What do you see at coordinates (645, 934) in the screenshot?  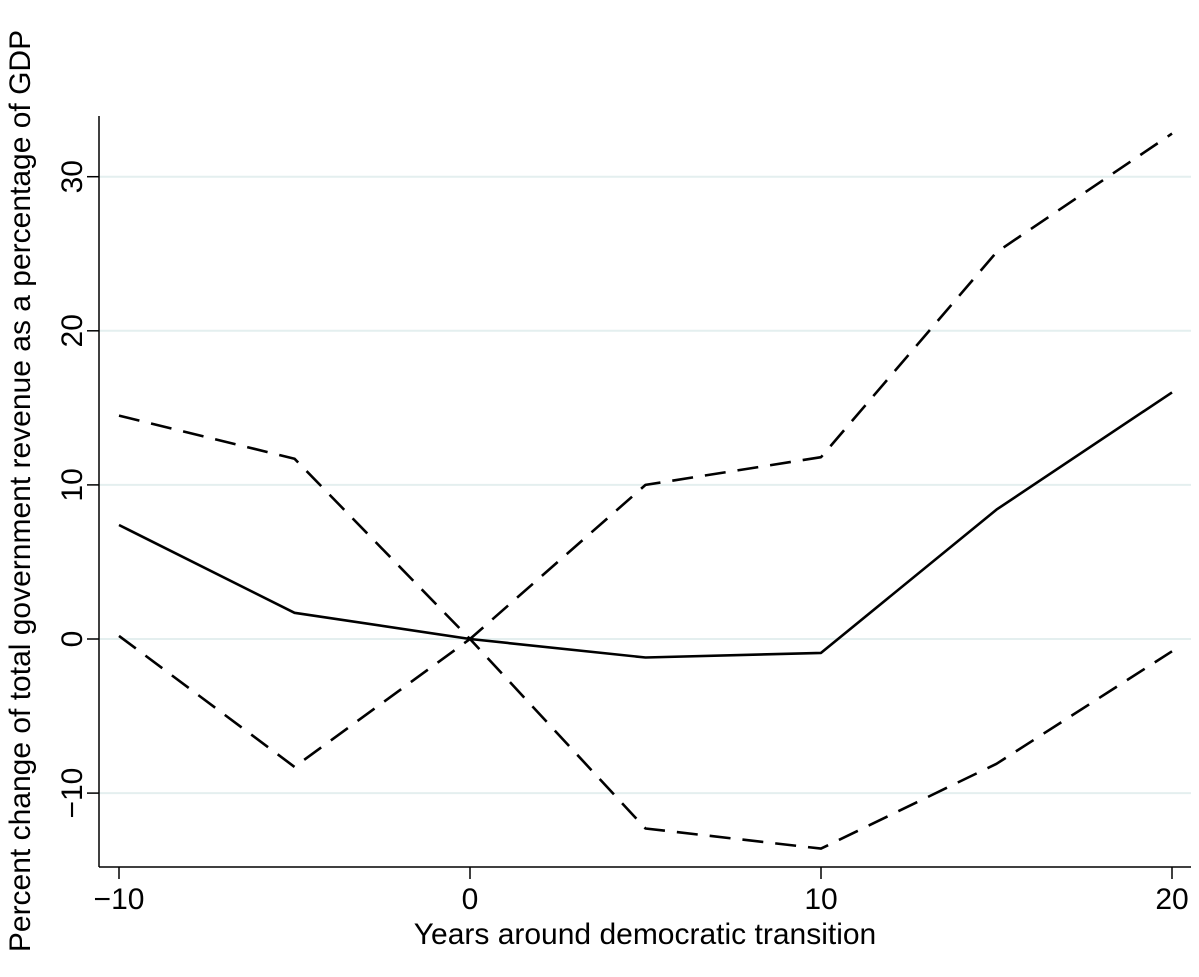 I see `x-axis-label: Years around democratic transition` at bounding box center [645, 934].